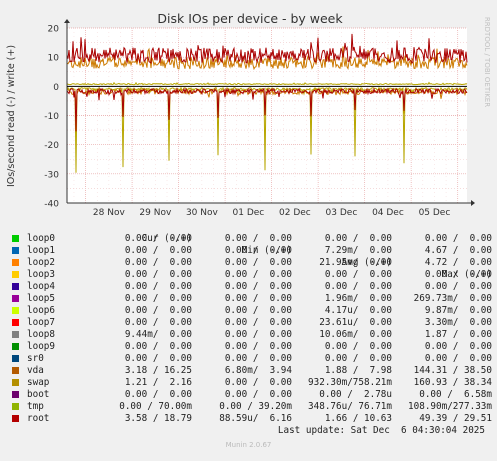 The width and height of the screenshot is (497, 461). I want to click on legend-name: loop0, so click(41, 238).